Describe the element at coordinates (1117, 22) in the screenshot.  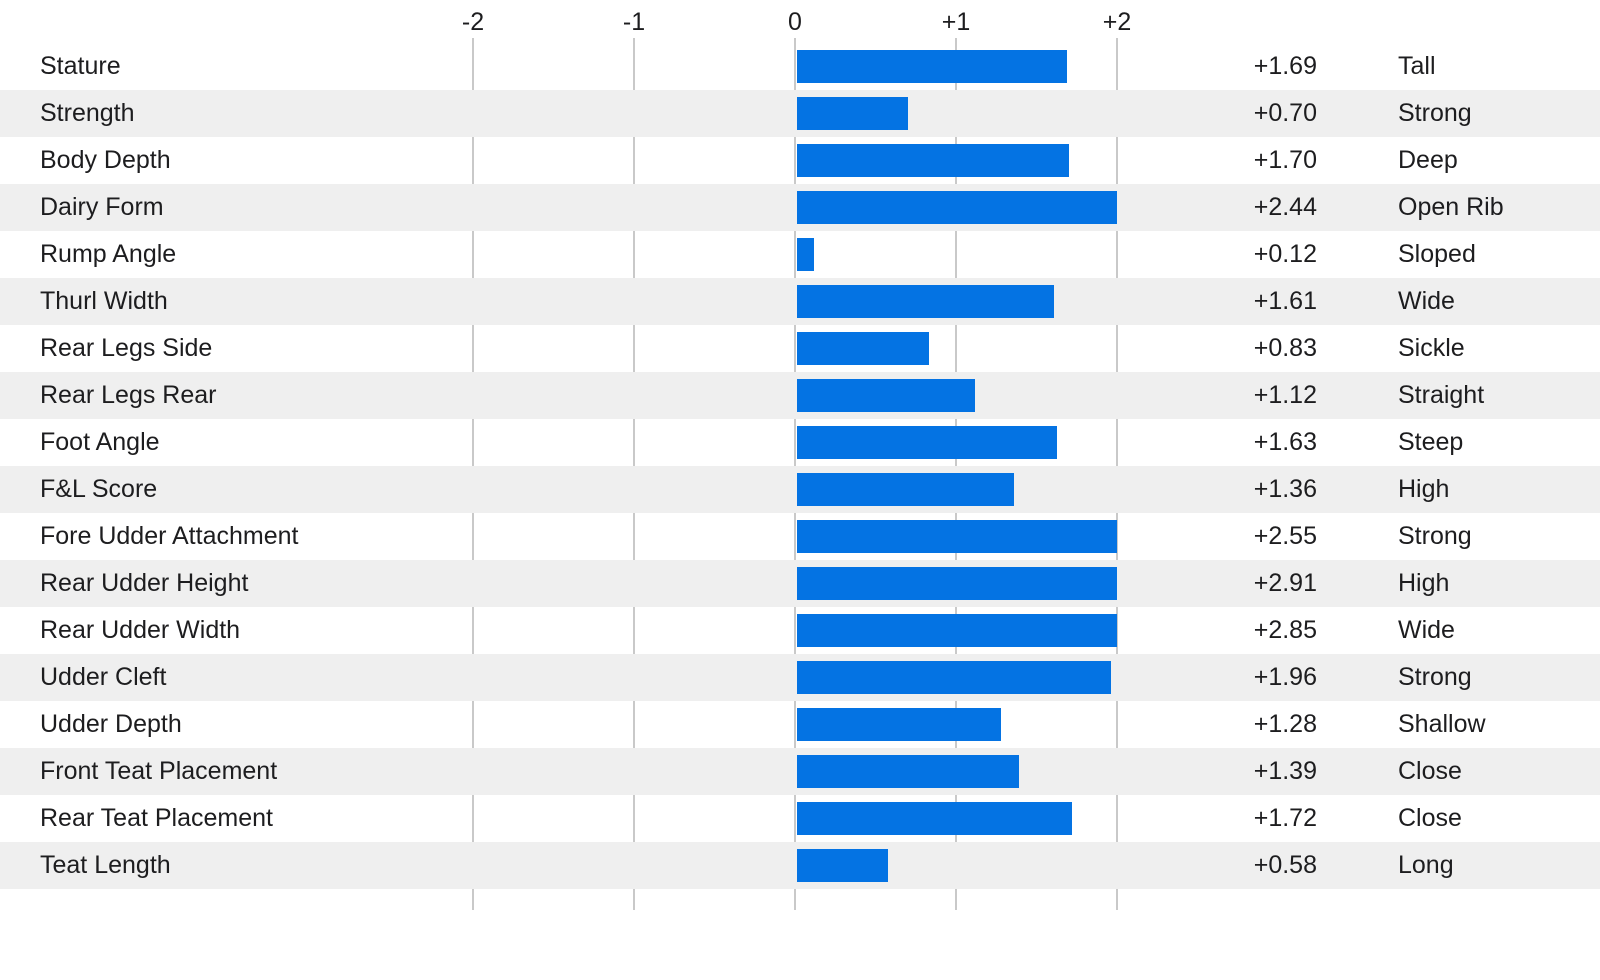
I see `axis-tick-label: +2` at that location.